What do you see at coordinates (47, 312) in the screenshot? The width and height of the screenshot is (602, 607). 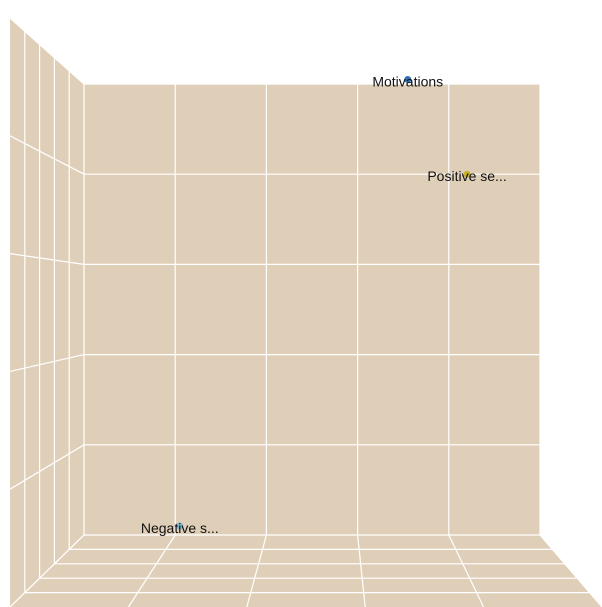 I see `left-wall` at bounding box center [47, 312].